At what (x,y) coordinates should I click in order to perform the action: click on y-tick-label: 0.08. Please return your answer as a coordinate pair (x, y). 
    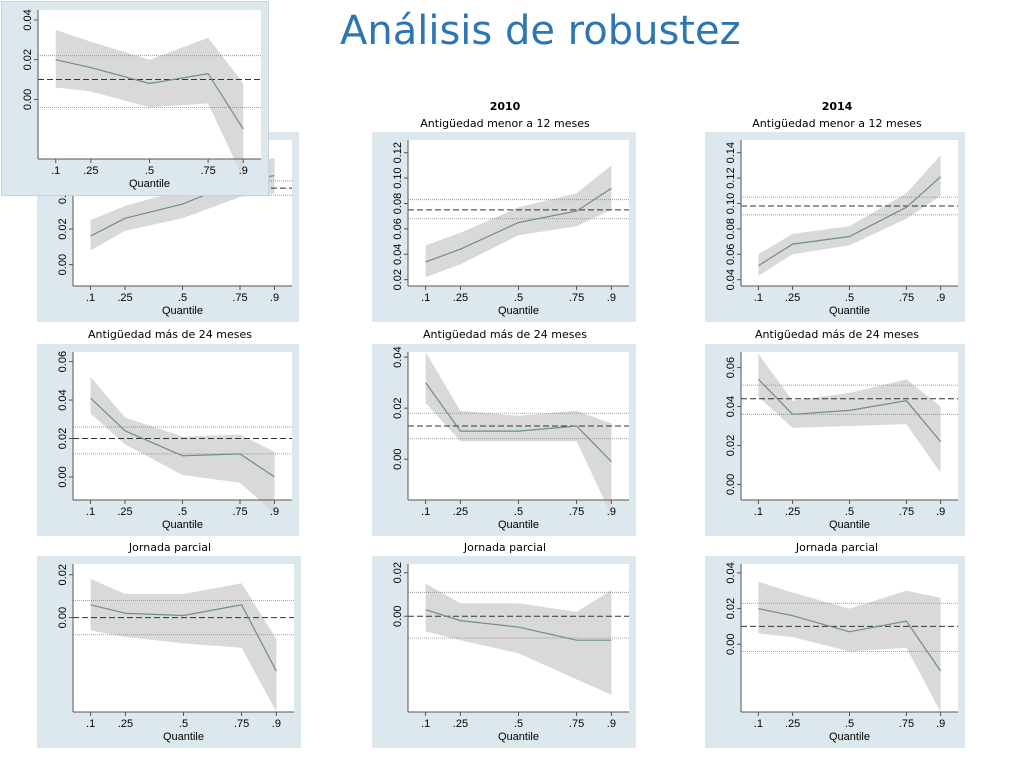
    Looking at the image, I should click on (731, 228).